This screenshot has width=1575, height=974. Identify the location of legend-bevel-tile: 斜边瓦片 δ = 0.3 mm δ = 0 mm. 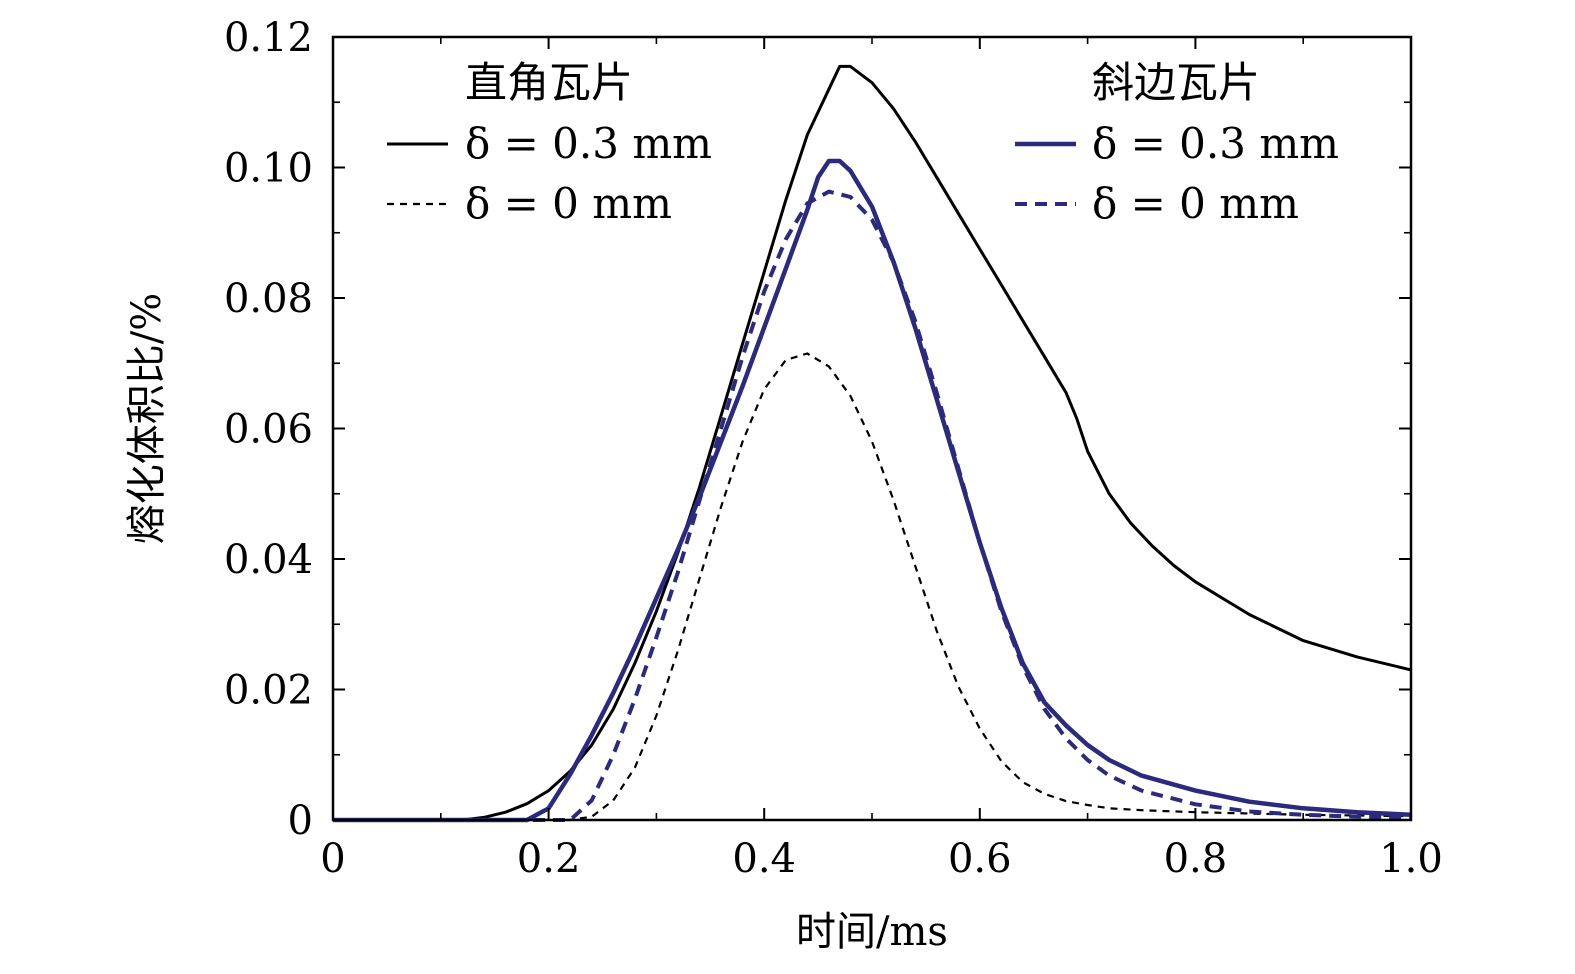
(1177, 143).